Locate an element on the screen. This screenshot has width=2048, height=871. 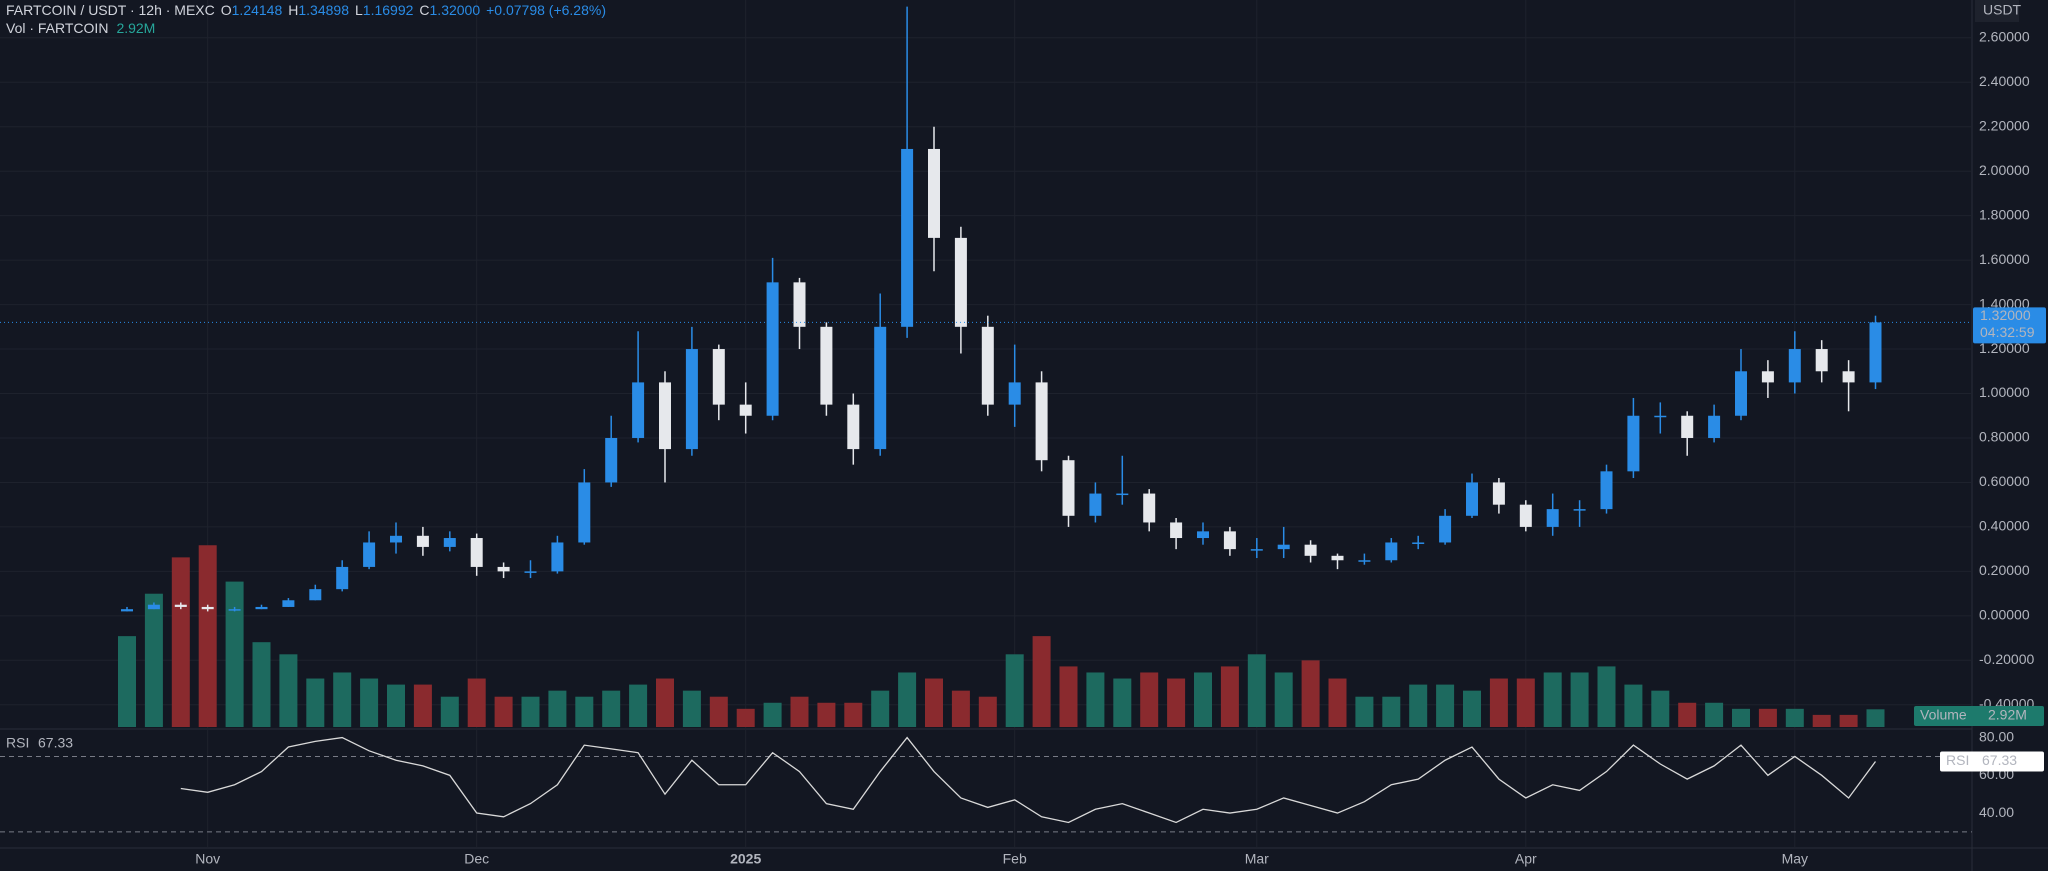
y-tick-label: 1.40000 is located at coordinates (2004, 303).